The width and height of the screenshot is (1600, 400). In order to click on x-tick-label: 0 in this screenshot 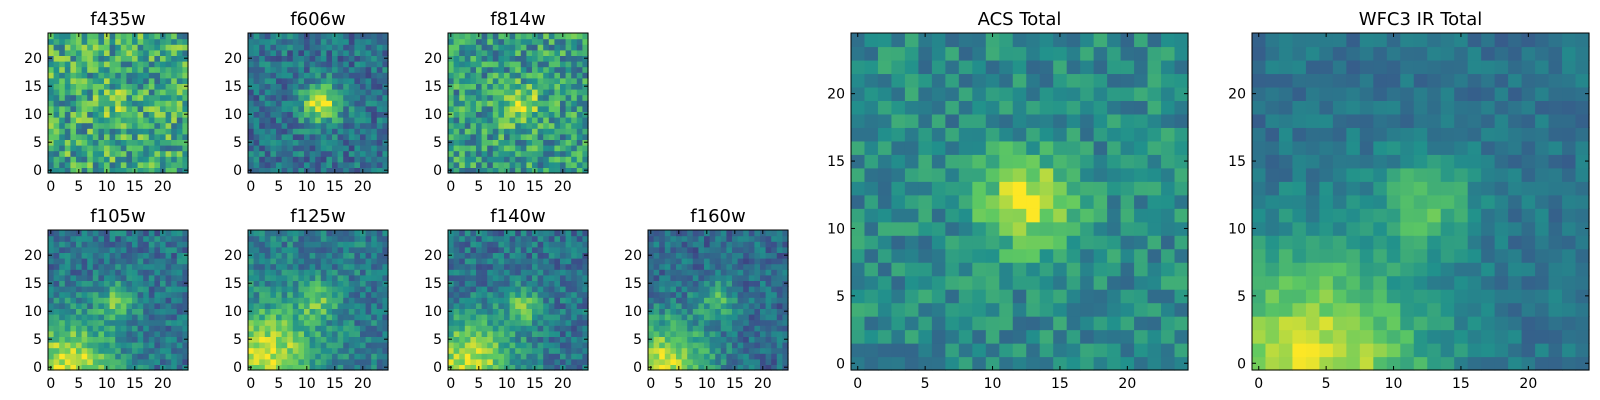, I will do `click(650, 384)`.